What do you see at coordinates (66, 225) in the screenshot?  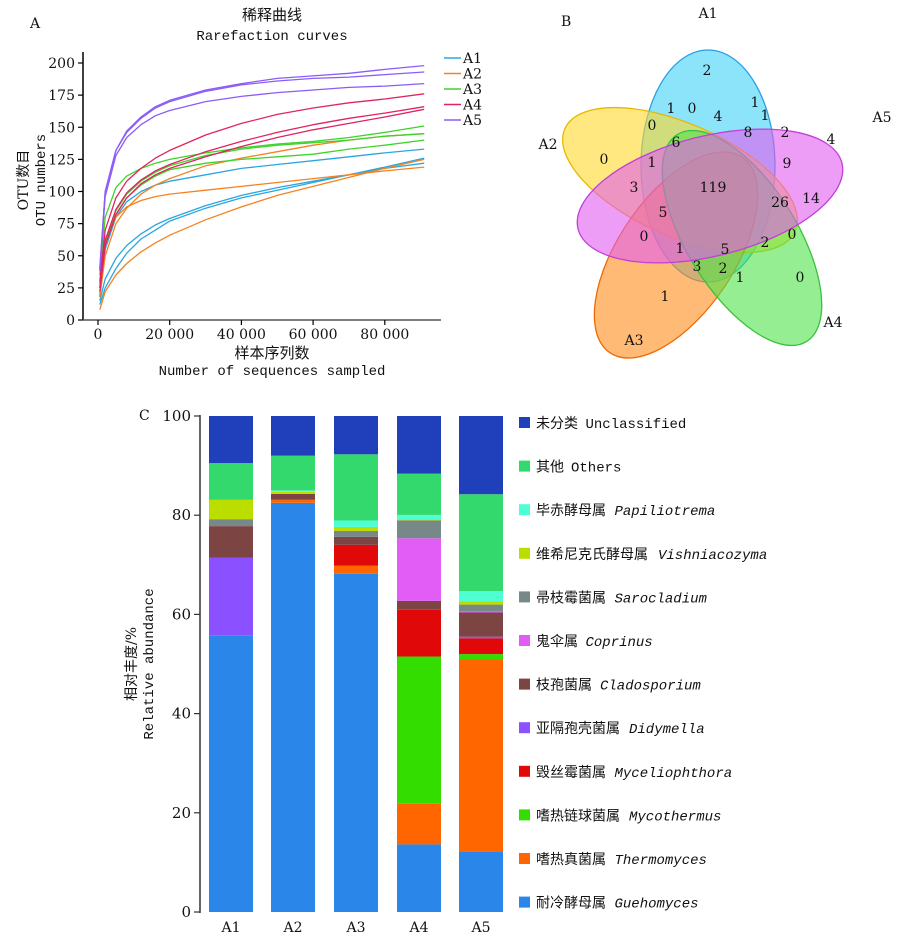 I see `y-tick-label: 75` at bounding box center [66, 225].